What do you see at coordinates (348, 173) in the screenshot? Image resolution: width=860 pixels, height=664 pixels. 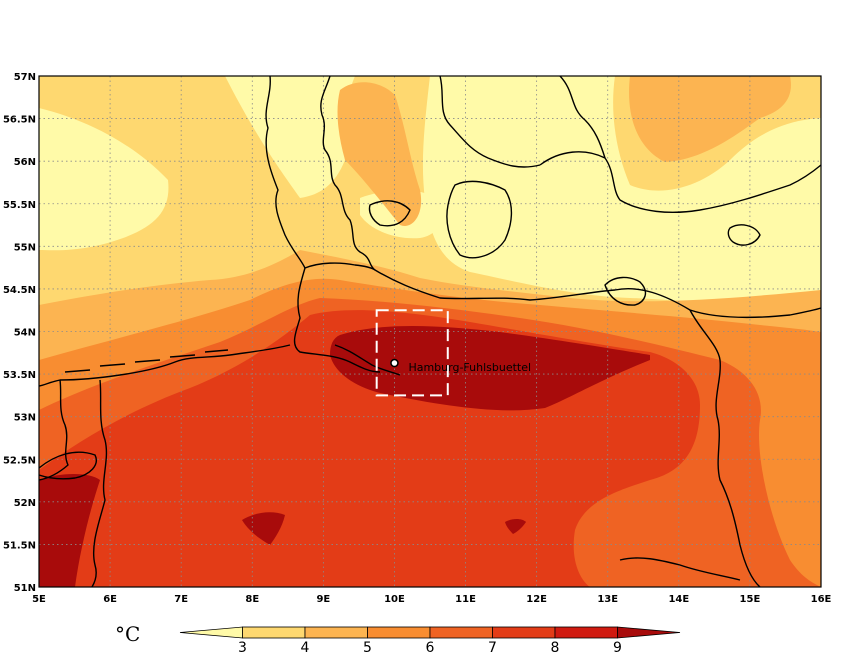 I see `coastline-jutland-east` at bounding box center [348, 173].